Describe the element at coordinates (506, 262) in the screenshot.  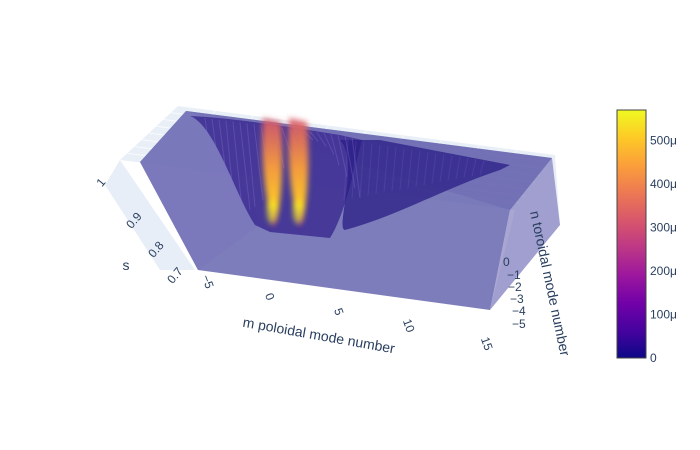
I see `y-axis-tick-label: 0` at that location.